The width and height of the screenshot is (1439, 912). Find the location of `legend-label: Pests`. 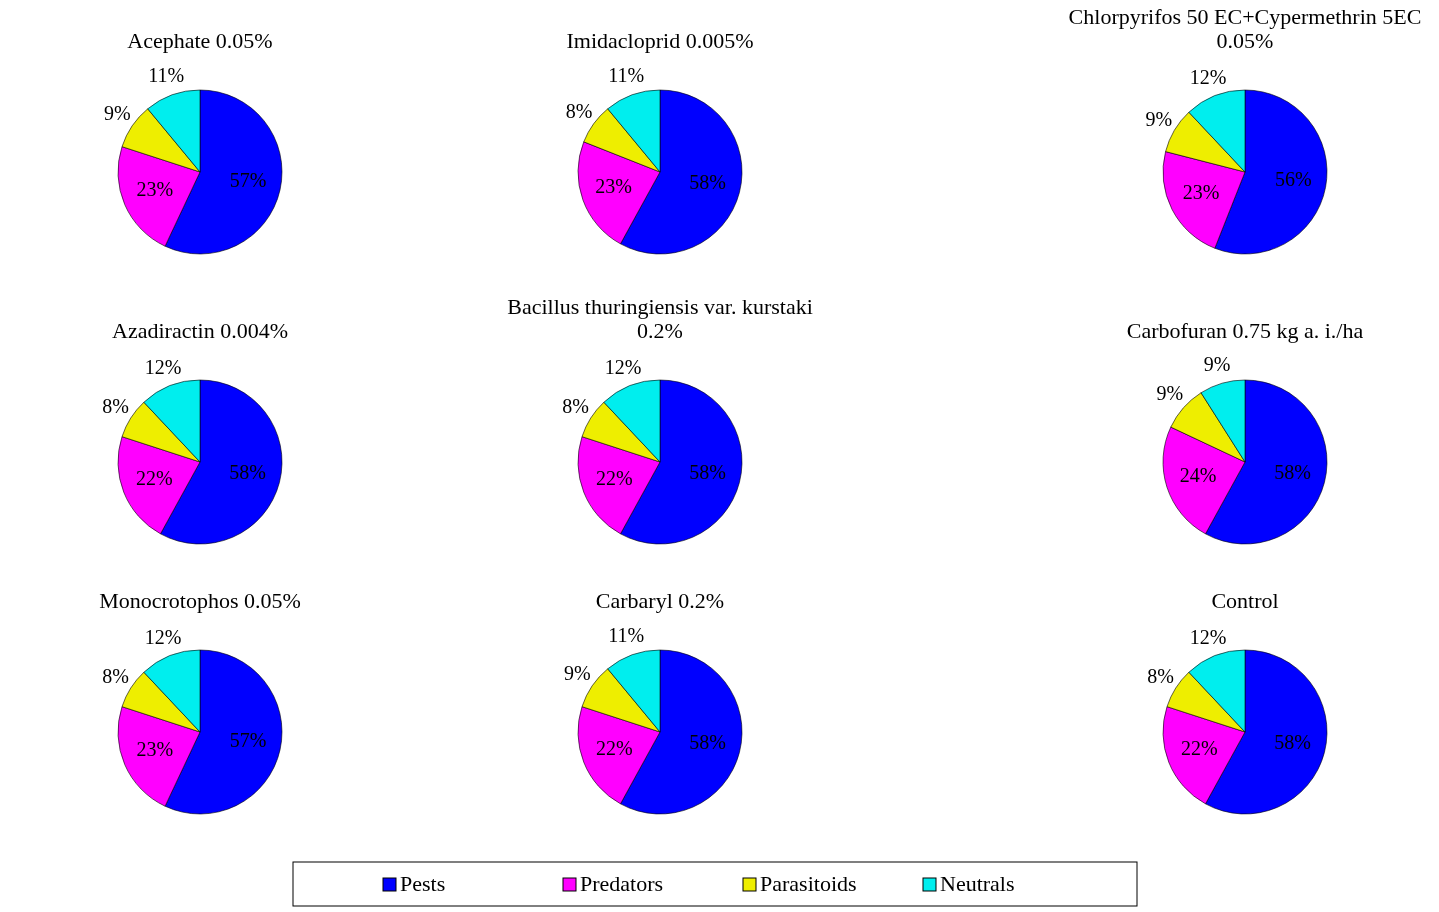

legend-label: Pests is located at coordinates (423, 883).